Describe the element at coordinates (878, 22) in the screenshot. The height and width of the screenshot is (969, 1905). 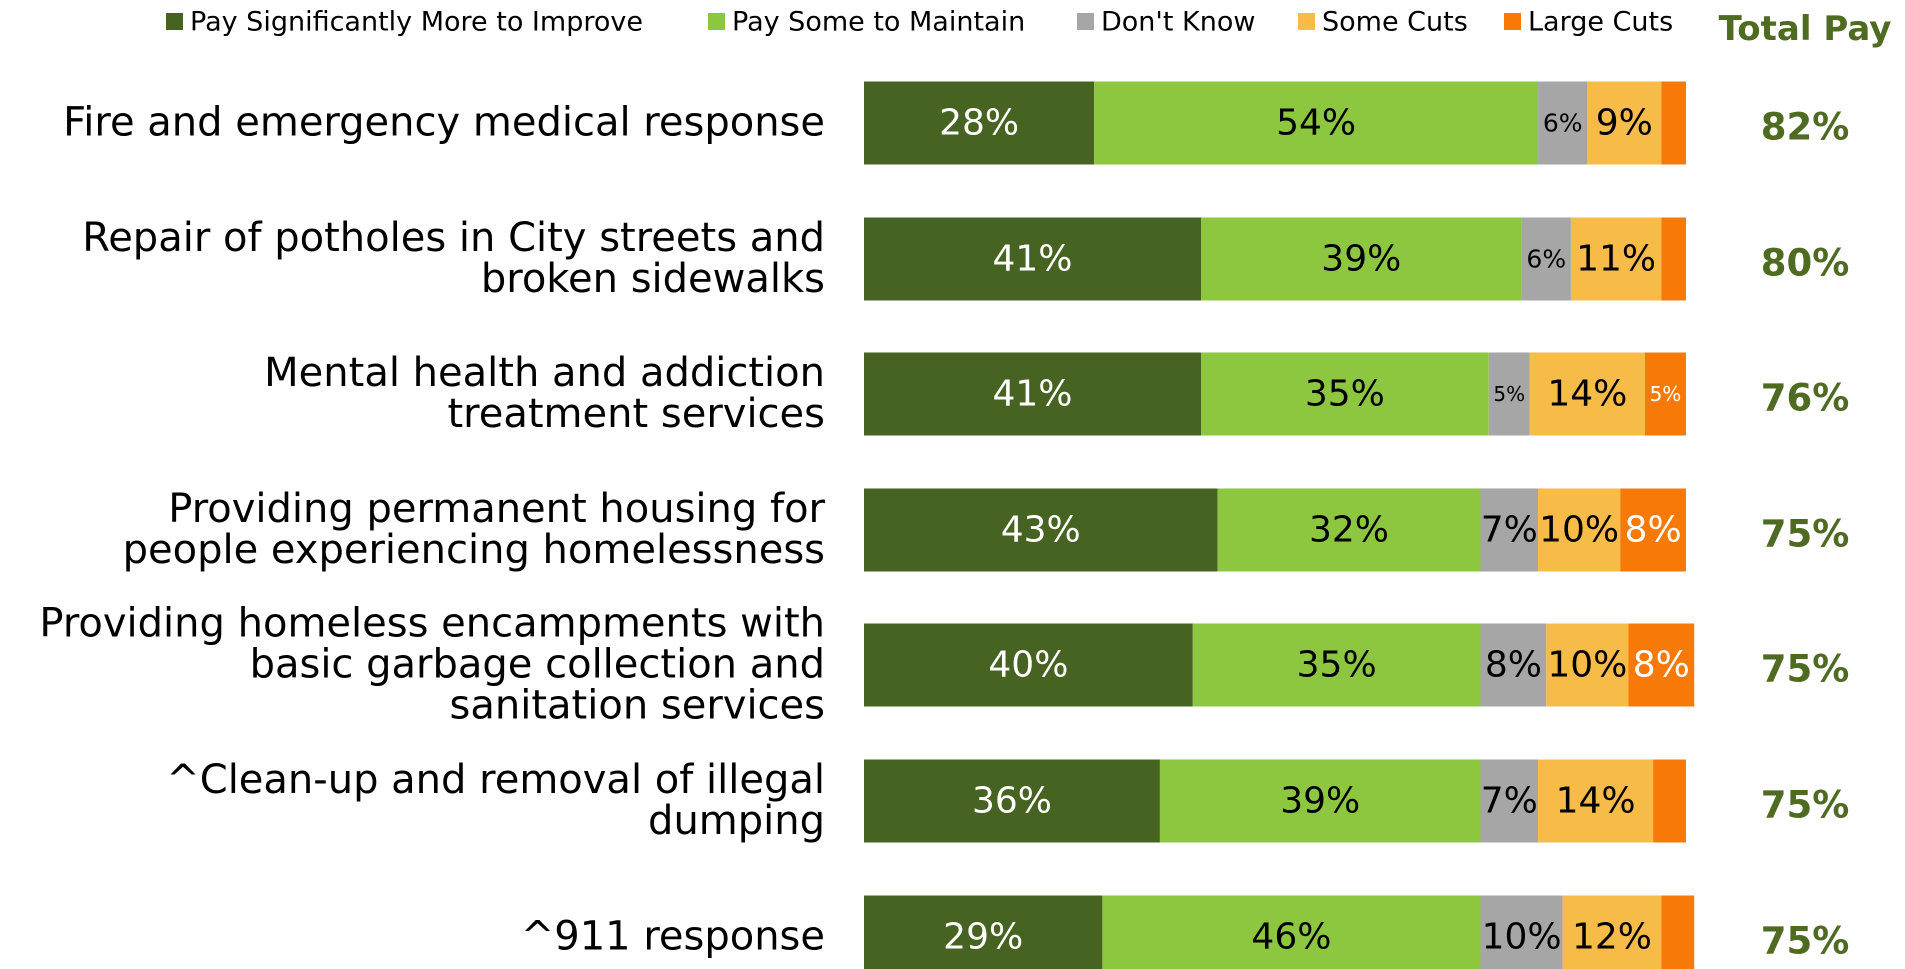
I see `legend-label: Pay Some to Maintain` at that location.